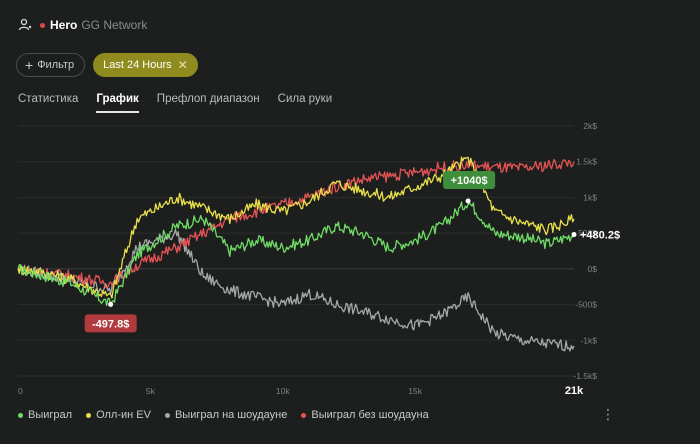  Describe the element at coordinates (305, 99) in the screenshot. I see `tab-hand-strength: Сила руки` at that location.